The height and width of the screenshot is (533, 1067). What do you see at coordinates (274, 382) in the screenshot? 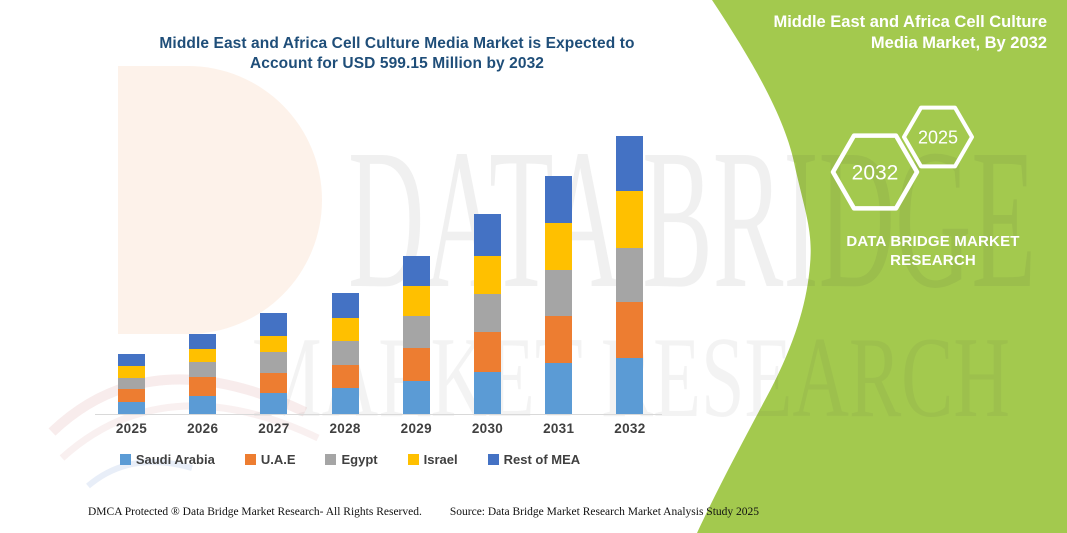
I see `bar-segment-u-a-e-2027` at bounding box center [274, 382].